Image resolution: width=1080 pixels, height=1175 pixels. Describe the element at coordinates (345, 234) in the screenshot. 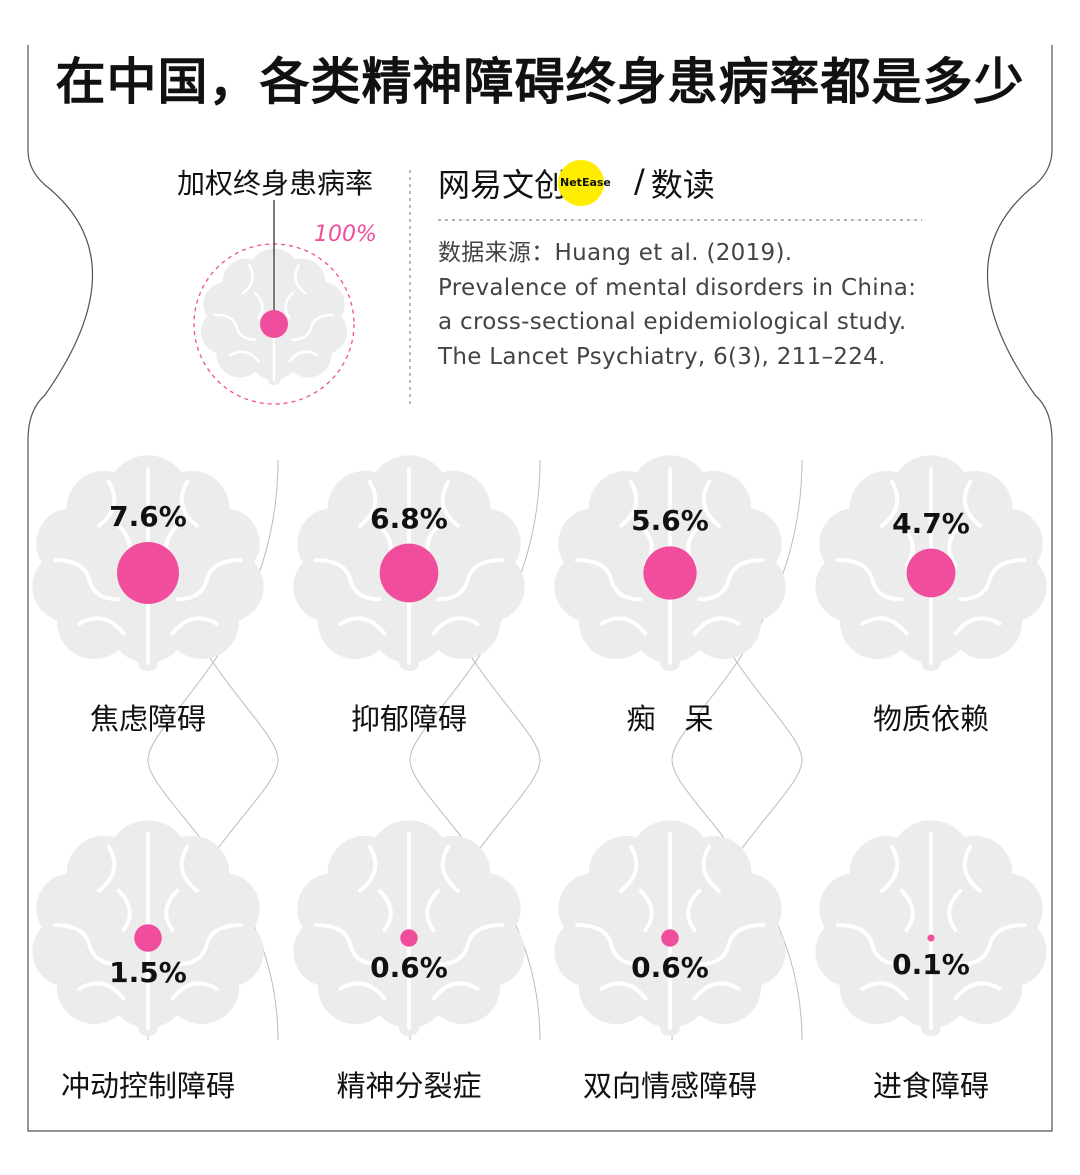

I see `legend-max-label: 100%` at that location.